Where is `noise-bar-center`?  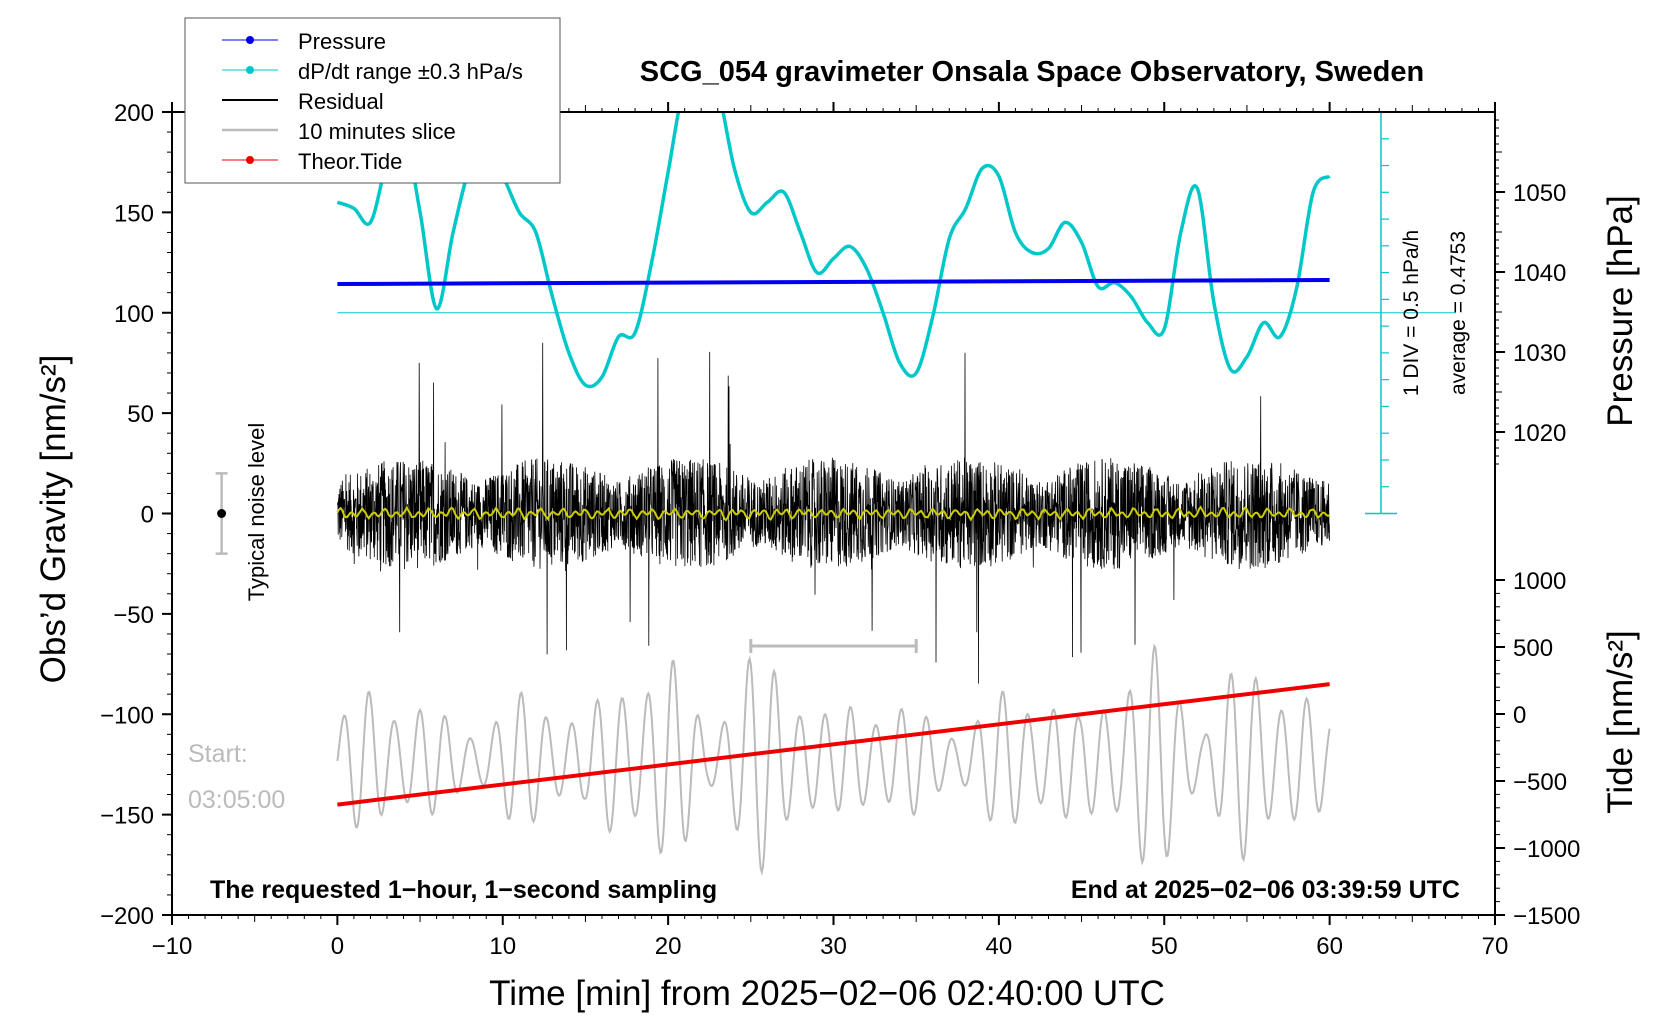
noise-bar-center is located at coordinates (222, 513).